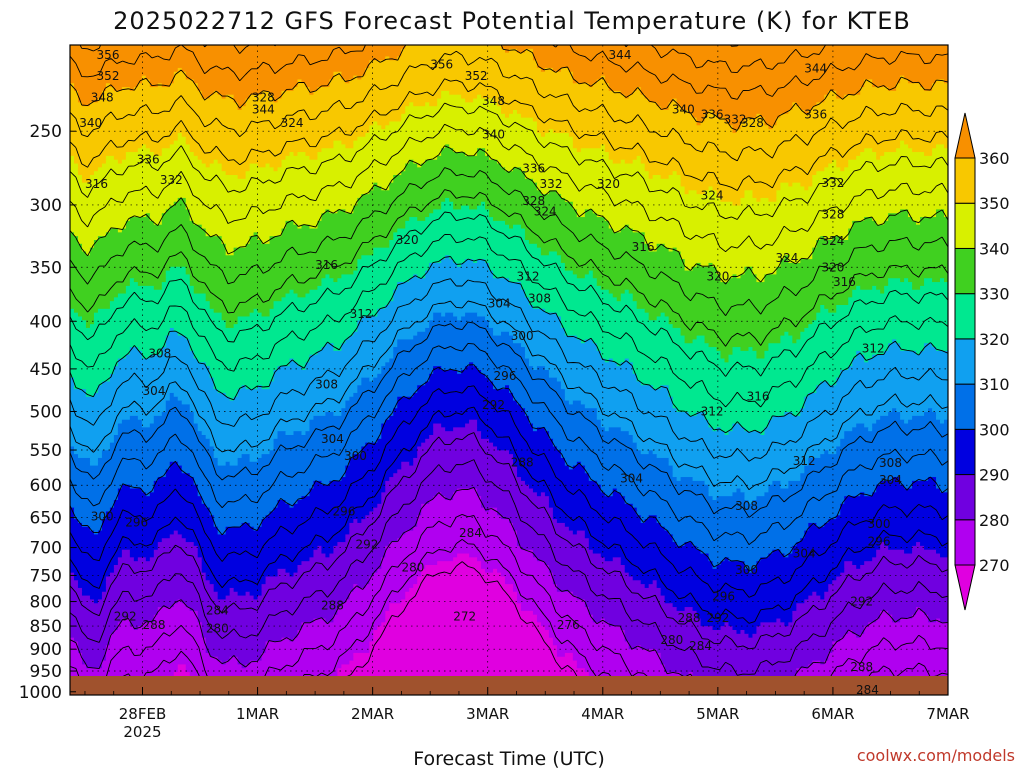 The width and height of the screenshot is (1024, 768). What do you see at coordinates (46, 322) in the screenshot?
I see `y-tick-label: 400` at bounding box center [46, 322].